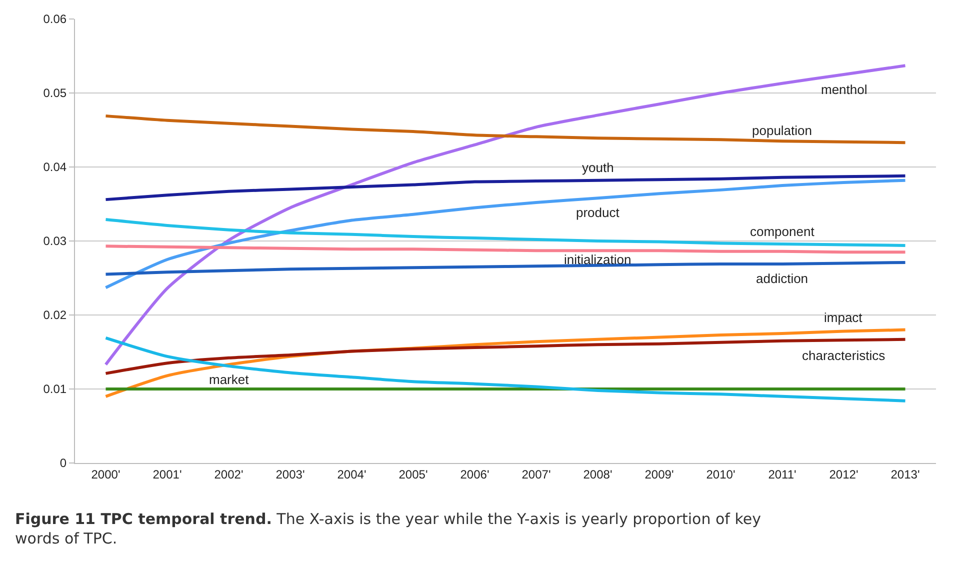 The image size is (956, 581). What do you see at coordinates (55, 19) in the screenshot?
I see `y-tick-label: 0.06` at bounding box center [55, 19].